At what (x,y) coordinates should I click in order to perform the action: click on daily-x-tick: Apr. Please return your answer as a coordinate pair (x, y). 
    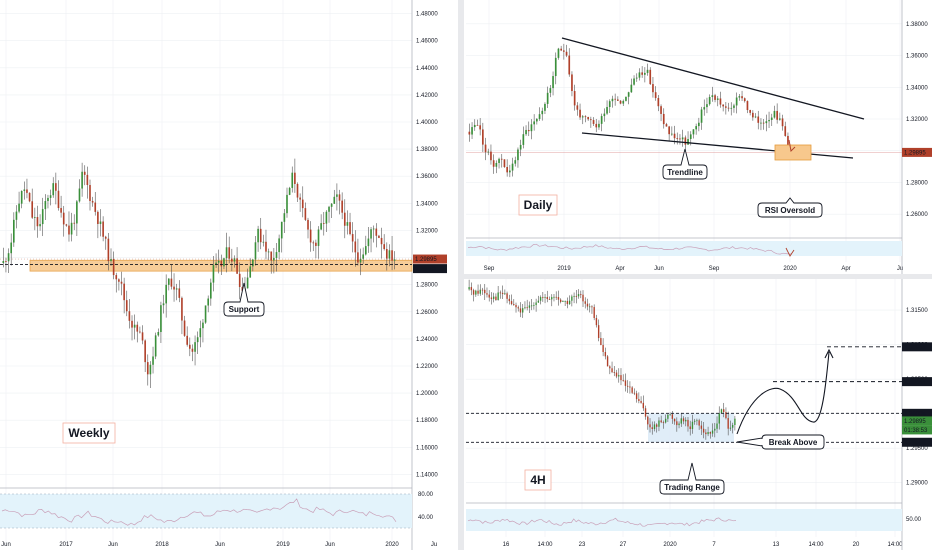
    Looking at the image, I should click on (845, 269).